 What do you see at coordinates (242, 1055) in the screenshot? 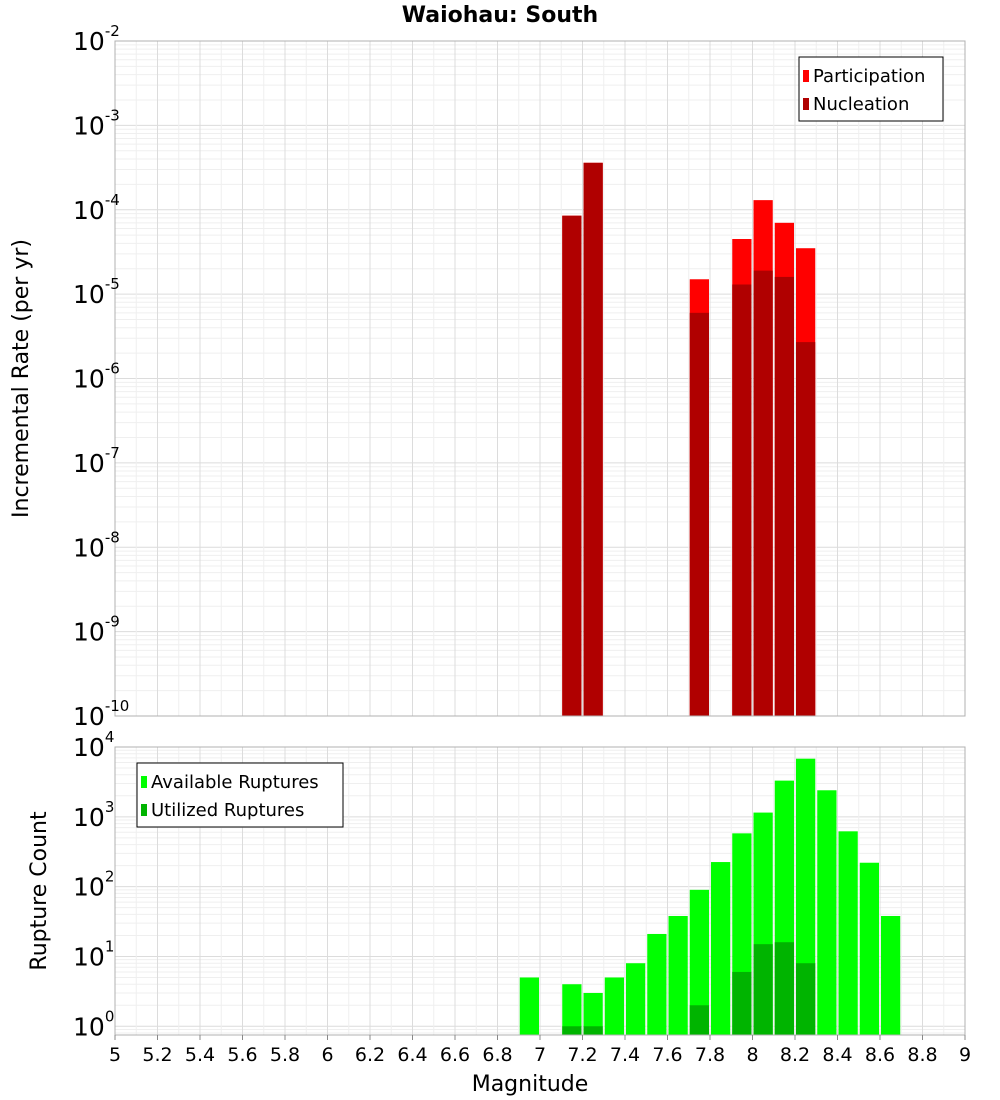
I see `x-tick-label: 5.6` at bounding box center [242, 1055].